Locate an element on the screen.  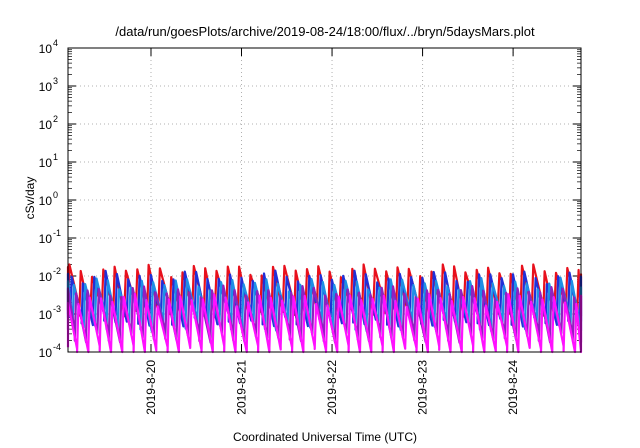
x-tick-label: 2019-8-20 is located at coordinates (151, 387).